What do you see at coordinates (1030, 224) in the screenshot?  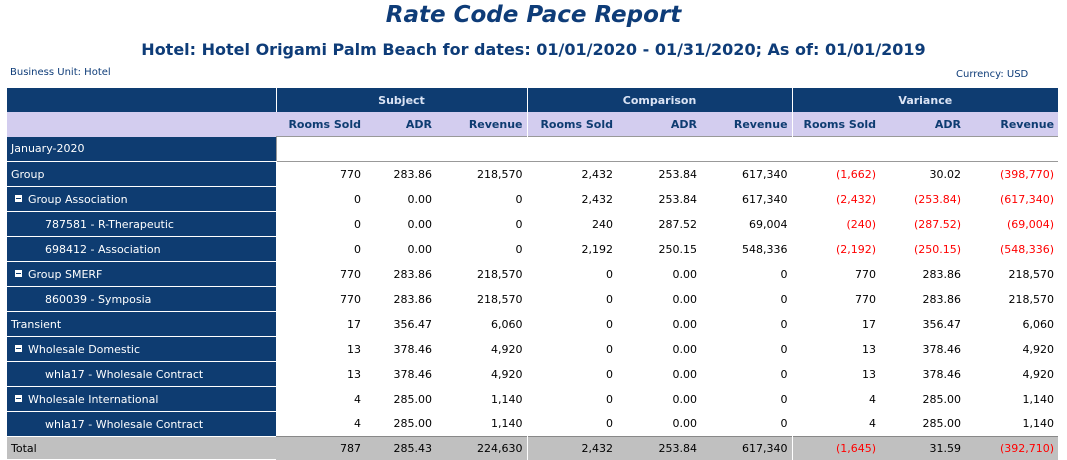 I see `variance-revenue-cell: (69,004)` at bounding box center [1030, 224].